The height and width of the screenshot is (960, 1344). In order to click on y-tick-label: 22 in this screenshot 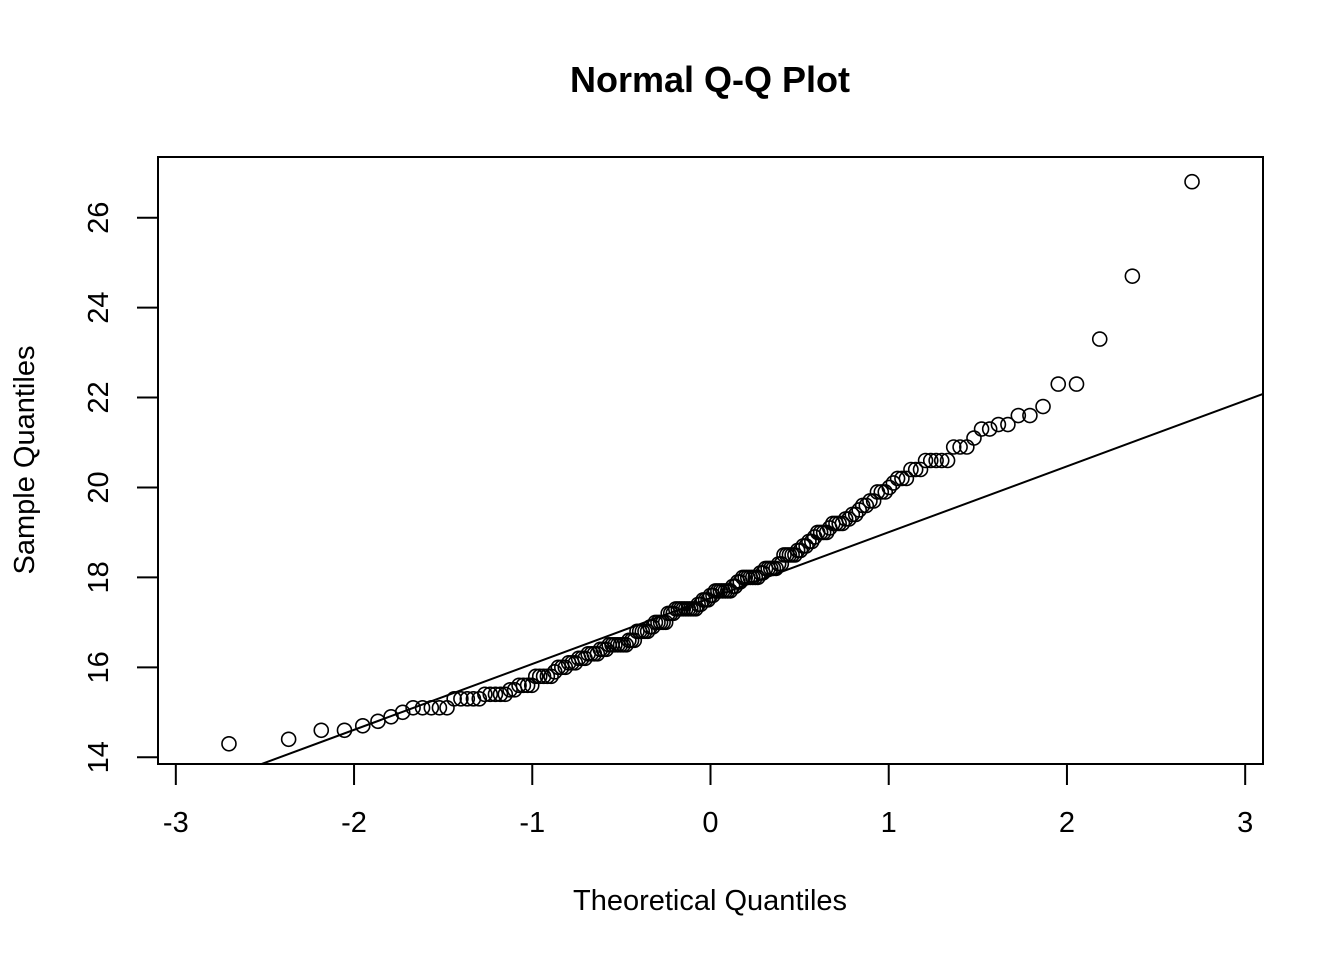, I will do `click(99, 397)`.